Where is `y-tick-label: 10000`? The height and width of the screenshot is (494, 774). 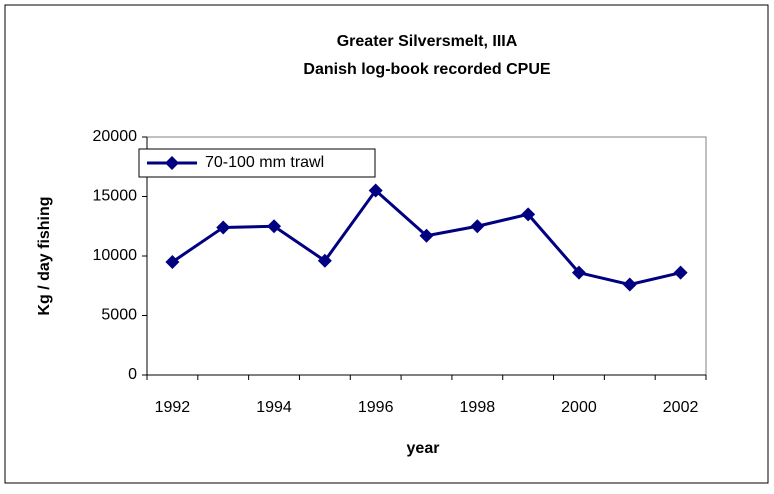 y-tick-label: 10000 is located at coordinates (115, 255).